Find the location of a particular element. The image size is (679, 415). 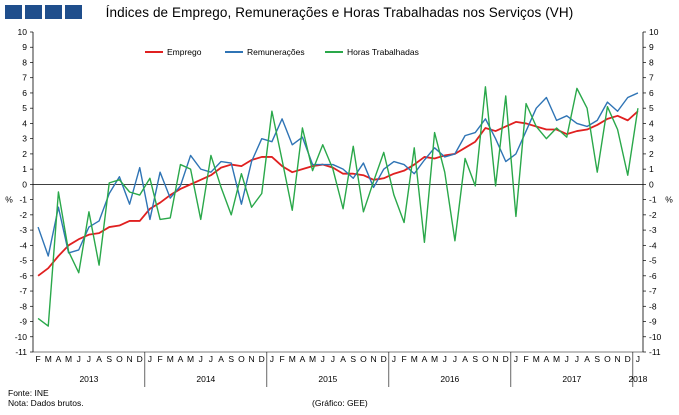

y-tick-label-right: 3 is located at coordinates (651, 139).